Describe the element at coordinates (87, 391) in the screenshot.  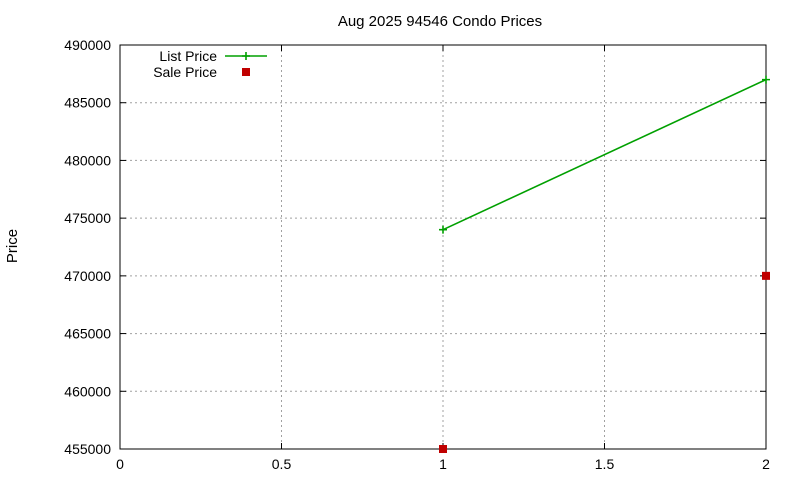
I see `y-tick-label: 460000` at that location.